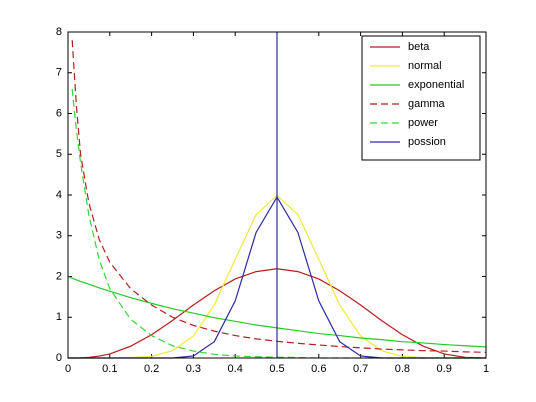 This screenshot has width=536, height=402. I want to click on x-tick-label: 0.1, so click(109, 369).